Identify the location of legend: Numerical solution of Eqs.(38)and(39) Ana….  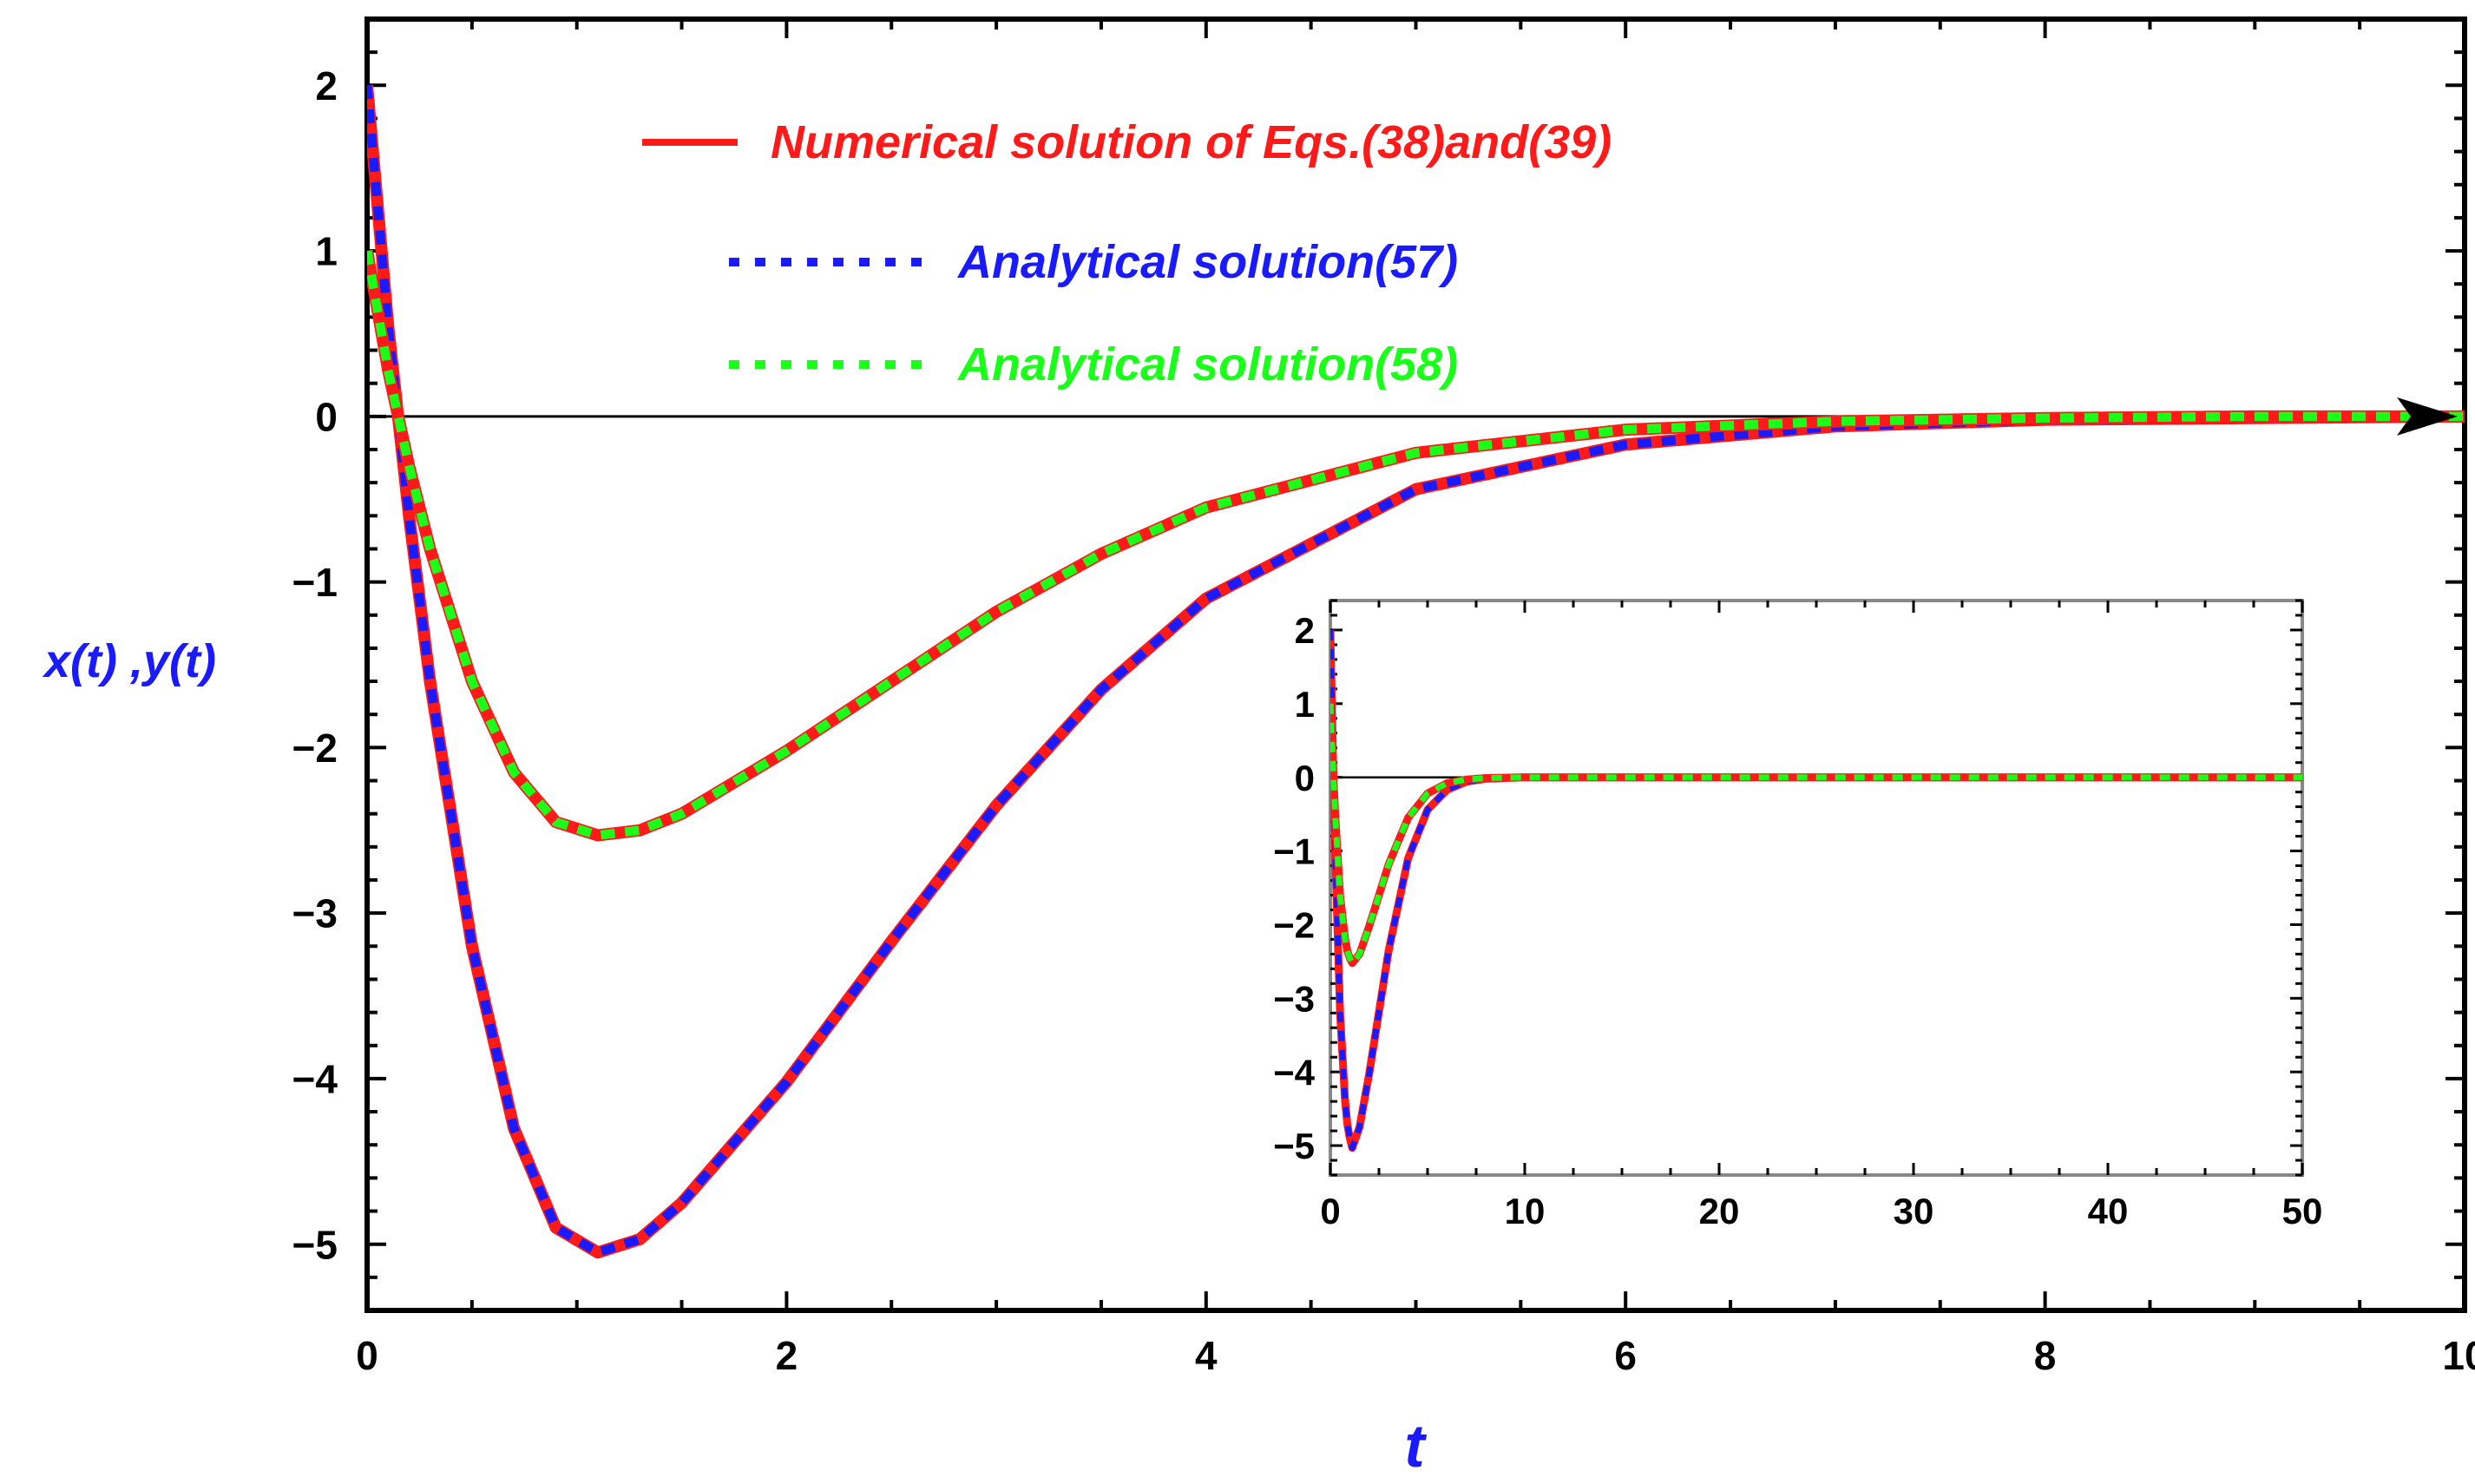
(1127, 253).